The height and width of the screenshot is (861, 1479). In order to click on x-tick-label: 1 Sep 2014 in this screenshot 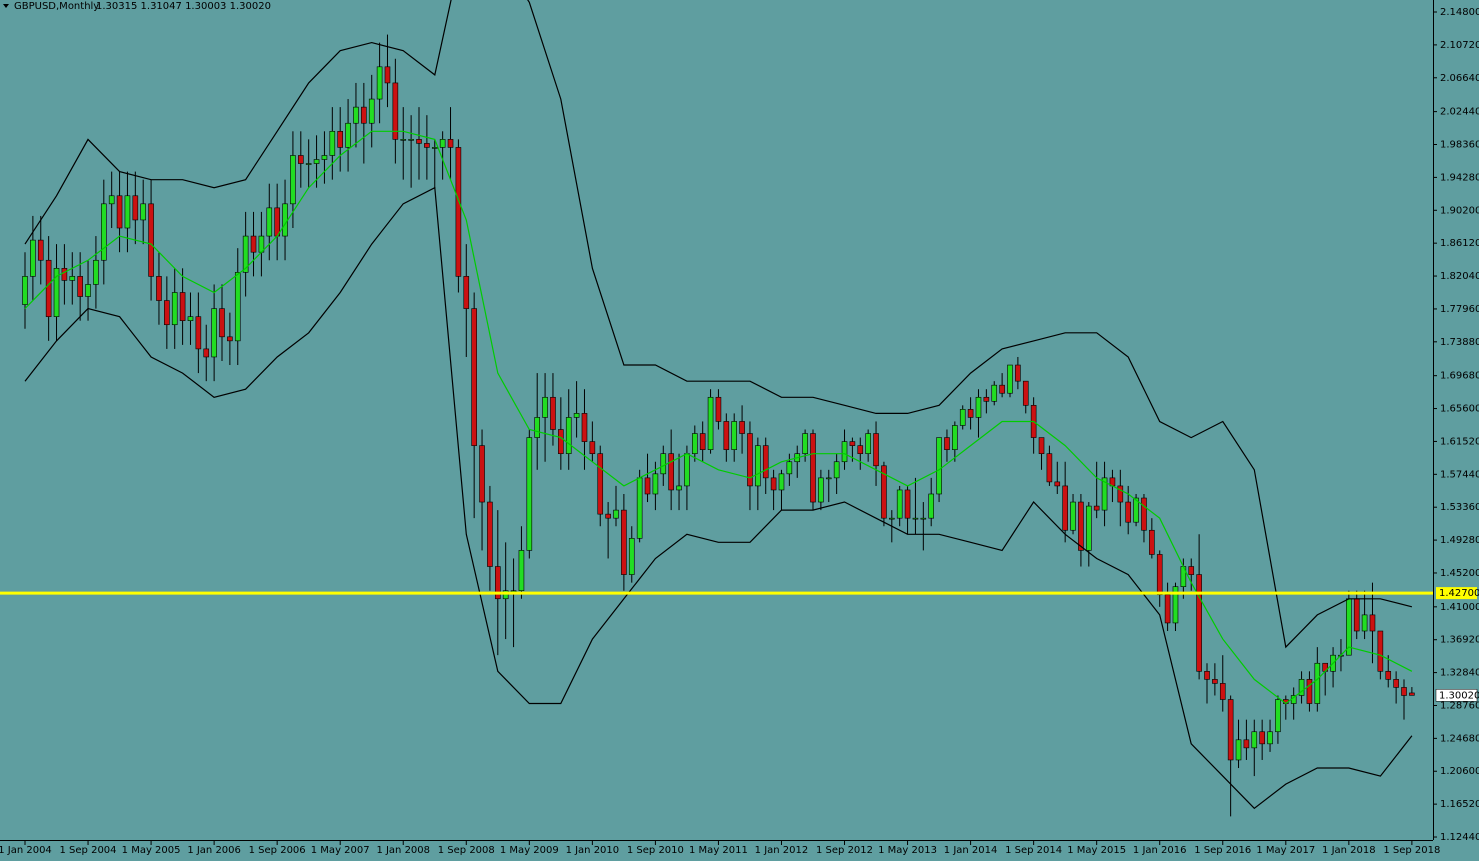, I will do `click(1033, 850)`.